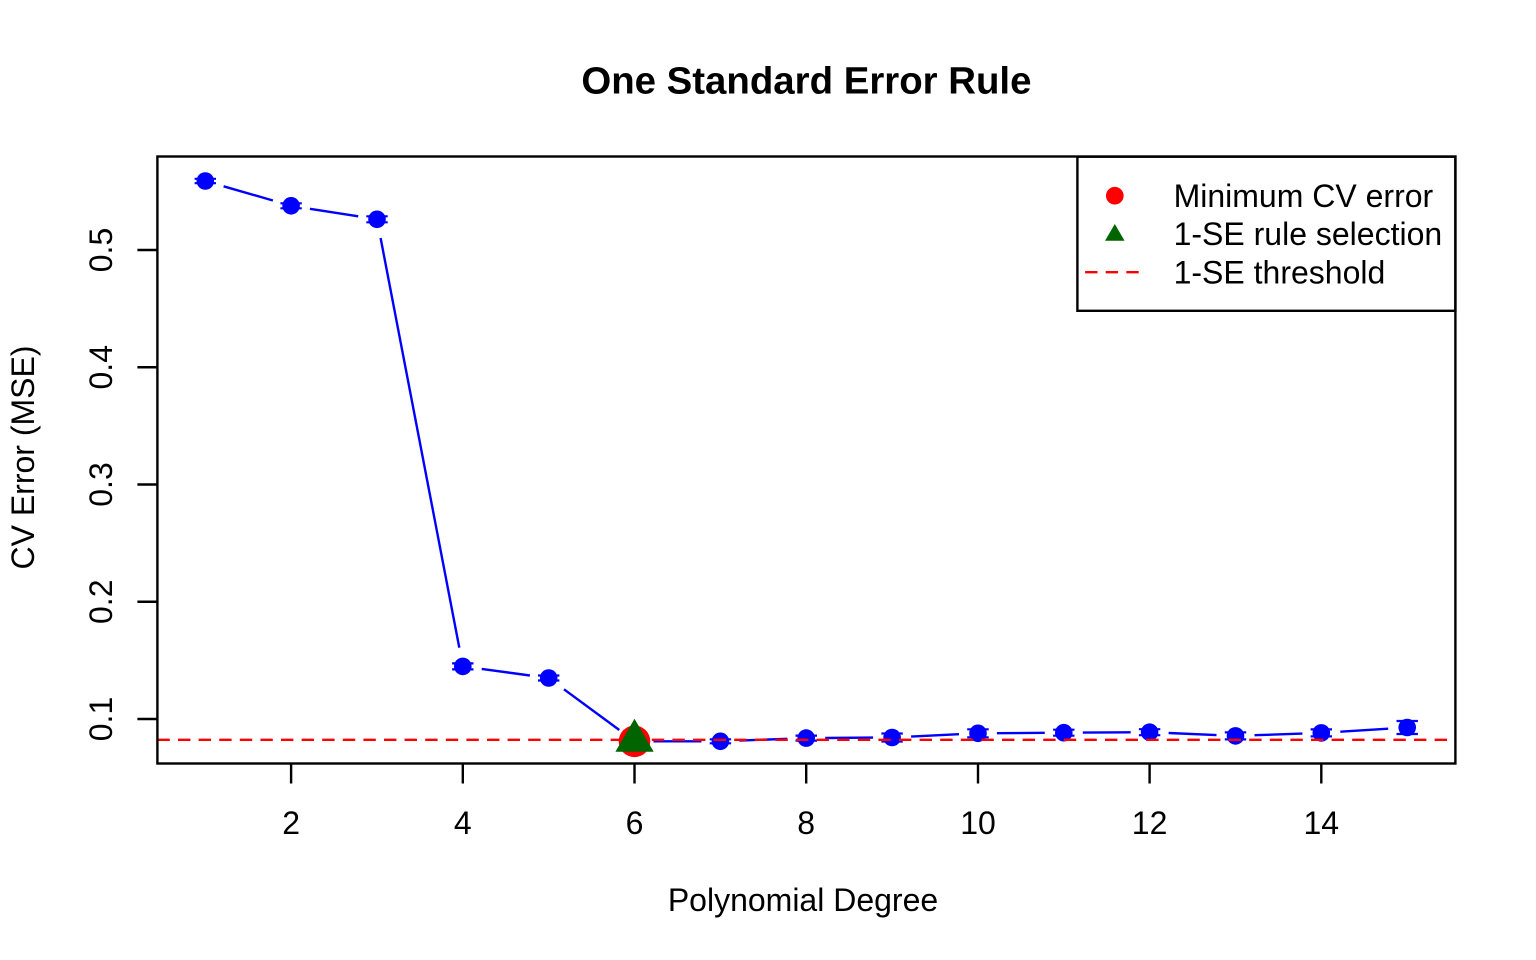 This screenshot has height=960, width=1536. I want to click on svg-text: CV Error (MSE), so click(23, 458).